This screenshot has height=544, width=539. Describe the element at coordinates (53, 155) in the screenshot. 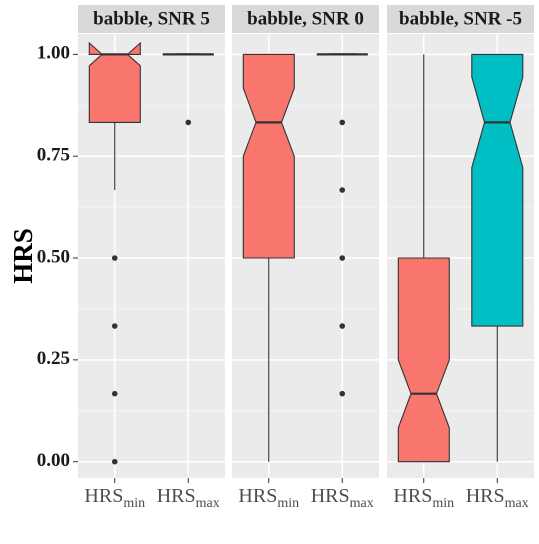

I see `y-tick-label: 0.75` at that location.